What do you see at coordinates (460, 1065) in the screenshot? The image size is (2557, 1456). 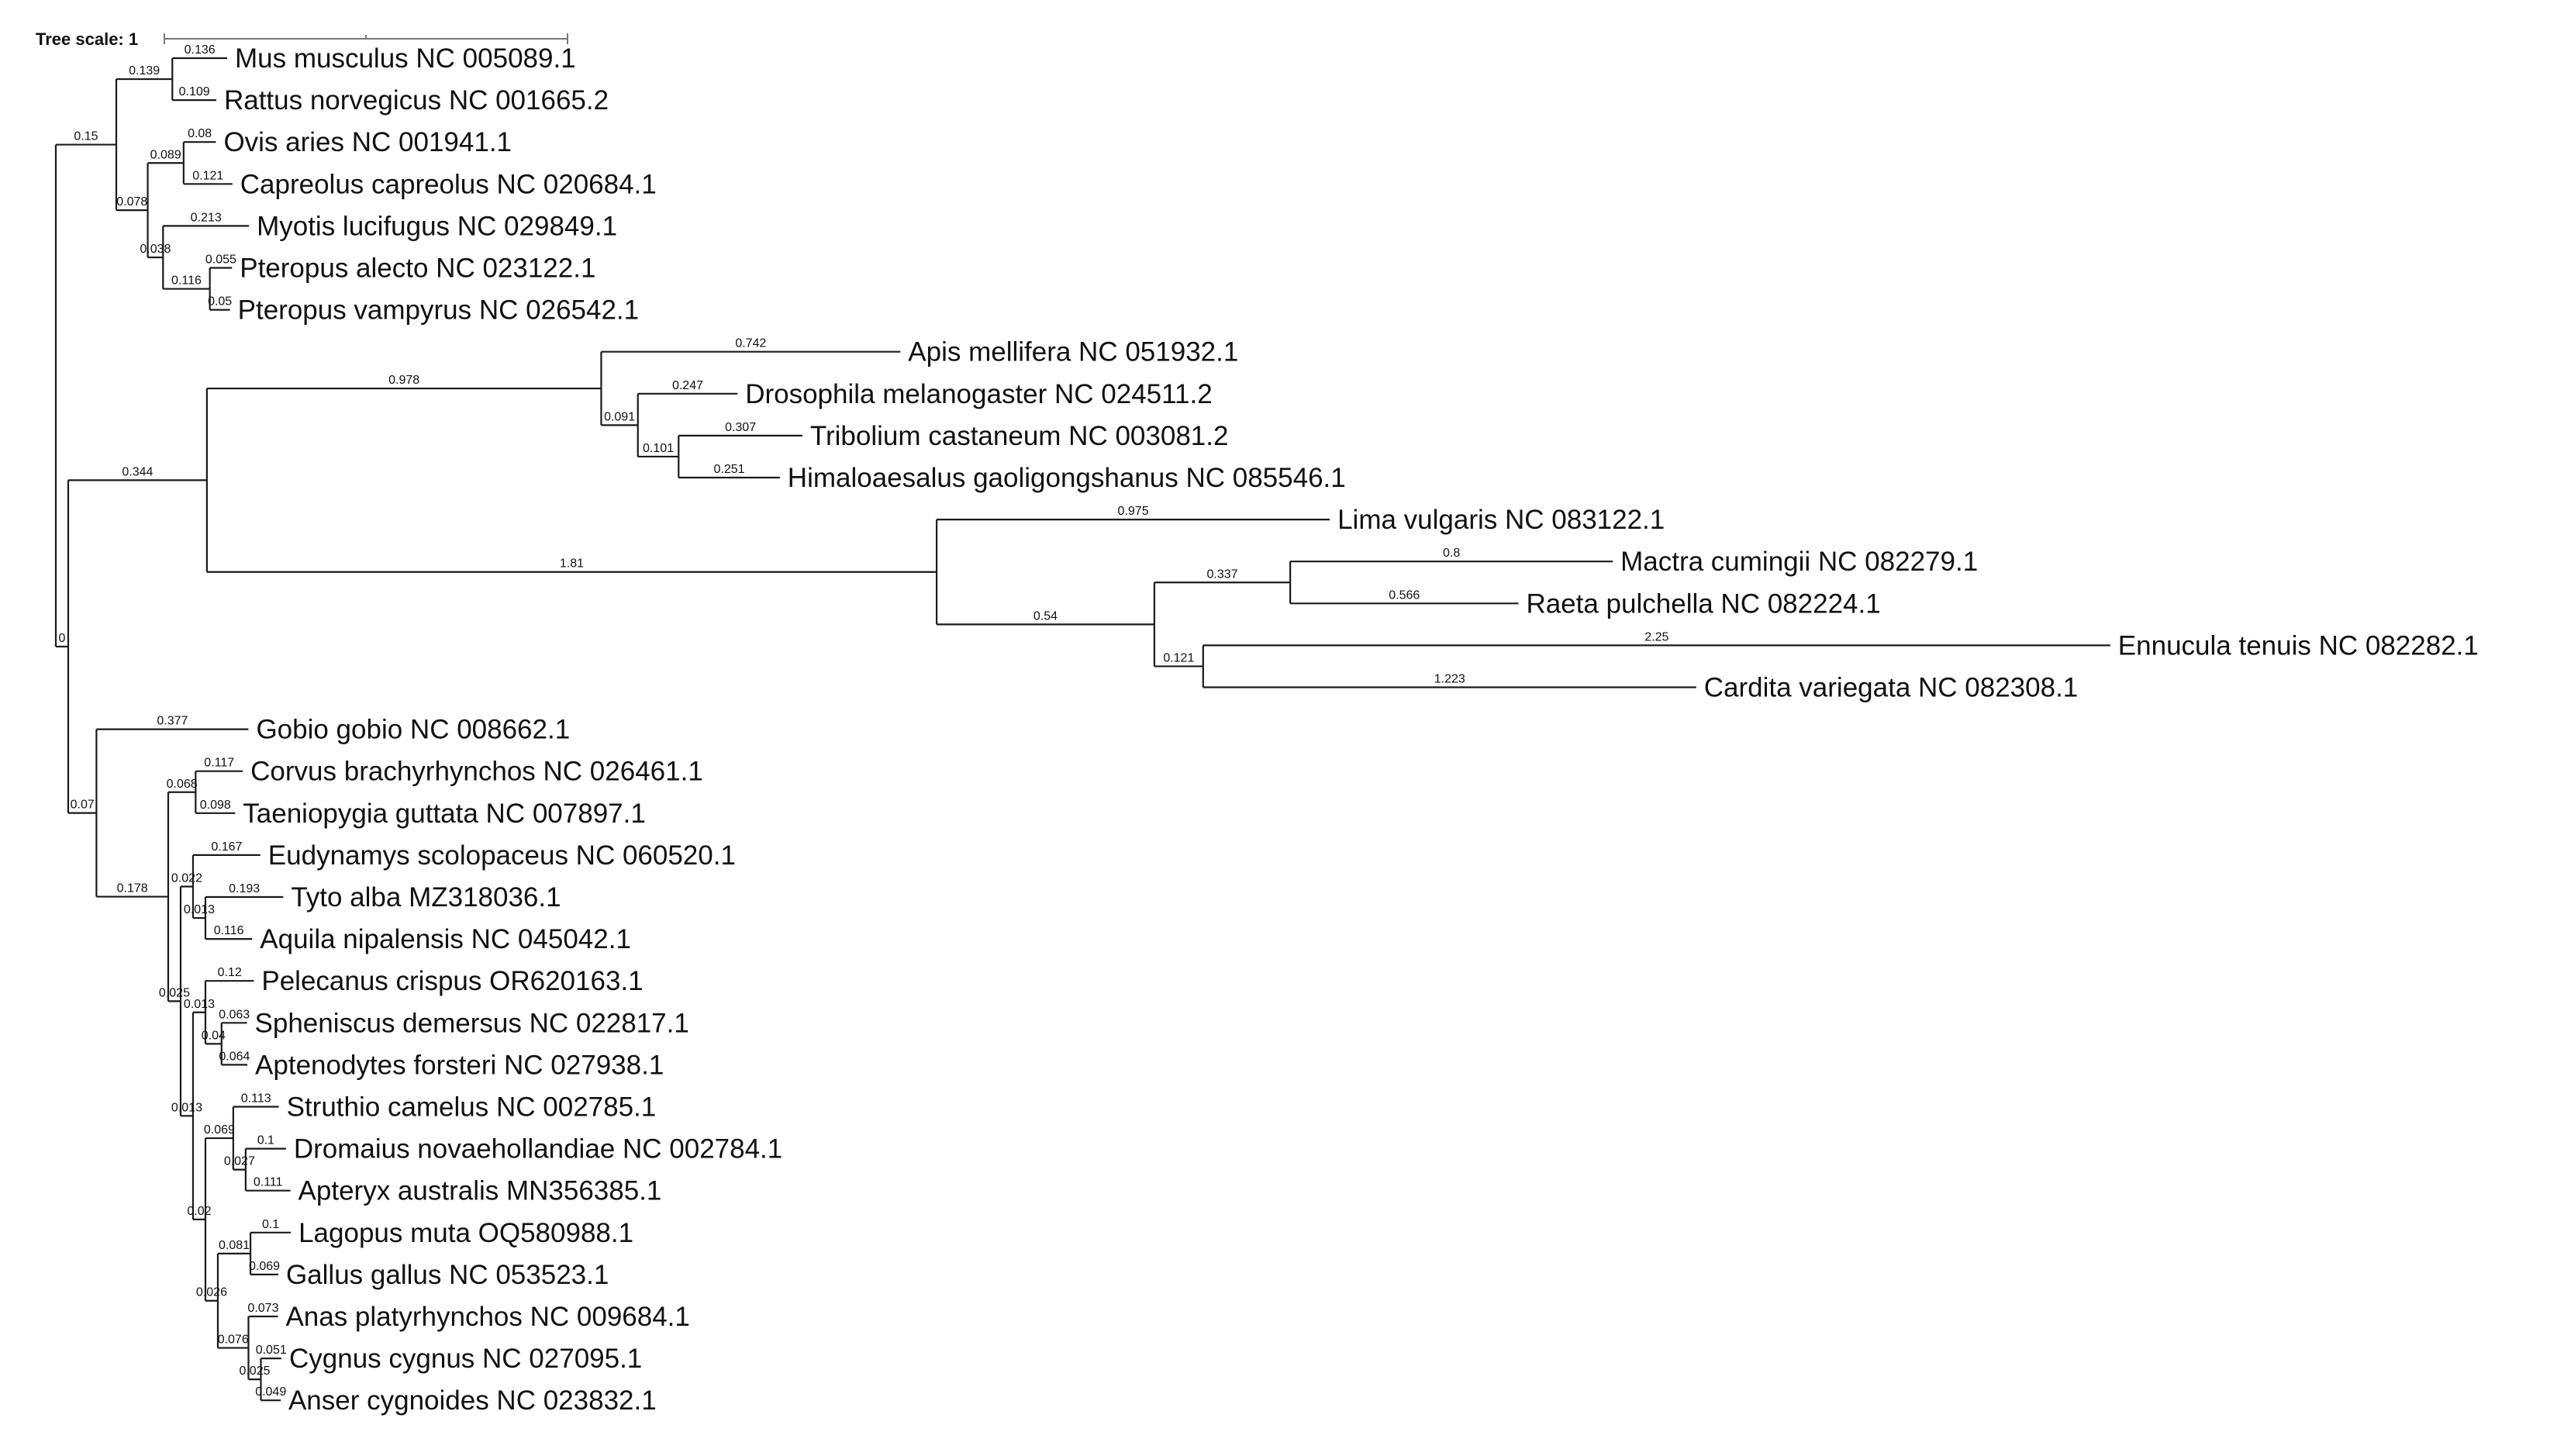 I see `taxon-label: Aptenodytes forsteri NC 027938.1` at bounding box center [460, 1065].